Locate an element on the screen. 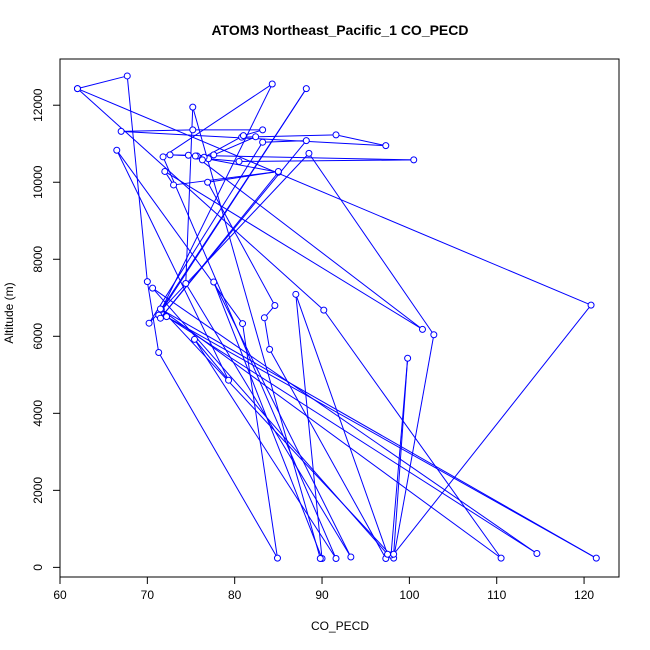 Image resolution: width=650 pixels, height=650 pixels. x-tick-label: 120 is located at coordinates (584, 595).